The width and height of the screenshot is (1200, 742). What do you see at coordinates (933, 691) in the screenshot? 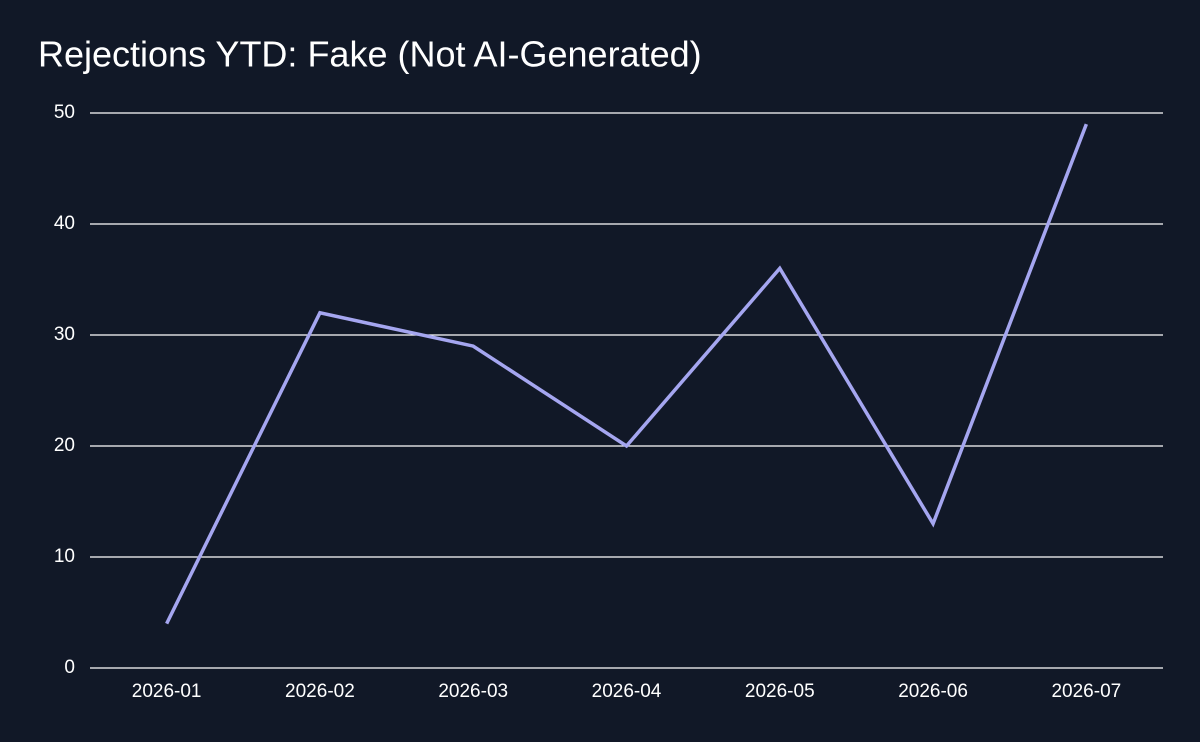
I see `x-tick-label: 2026-06` at bounding box center [933, 691].